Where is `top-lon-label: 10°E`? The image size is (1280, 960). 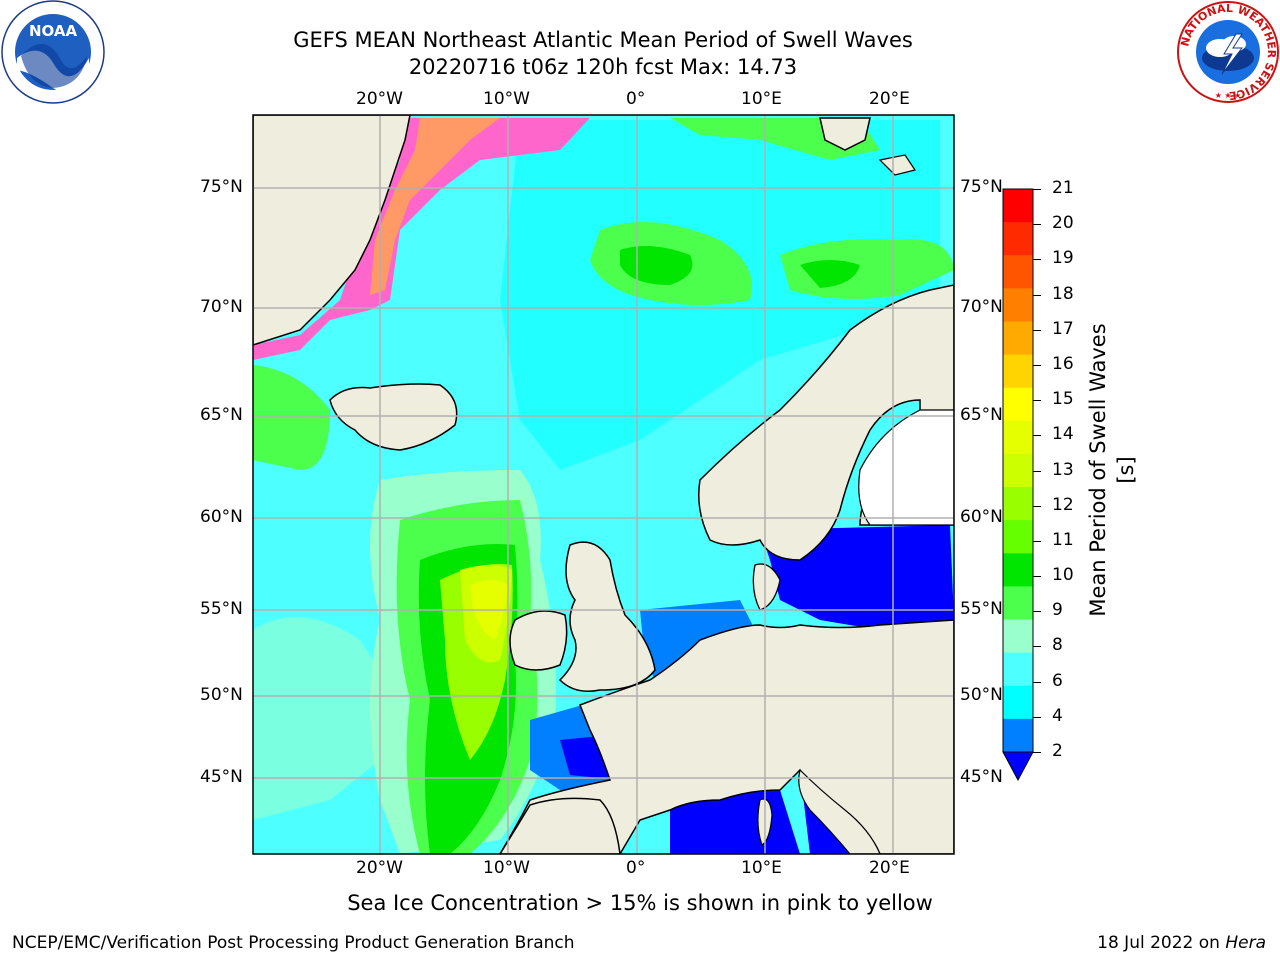 top-lon-label: 10°E is located at coordinates (761, 99).